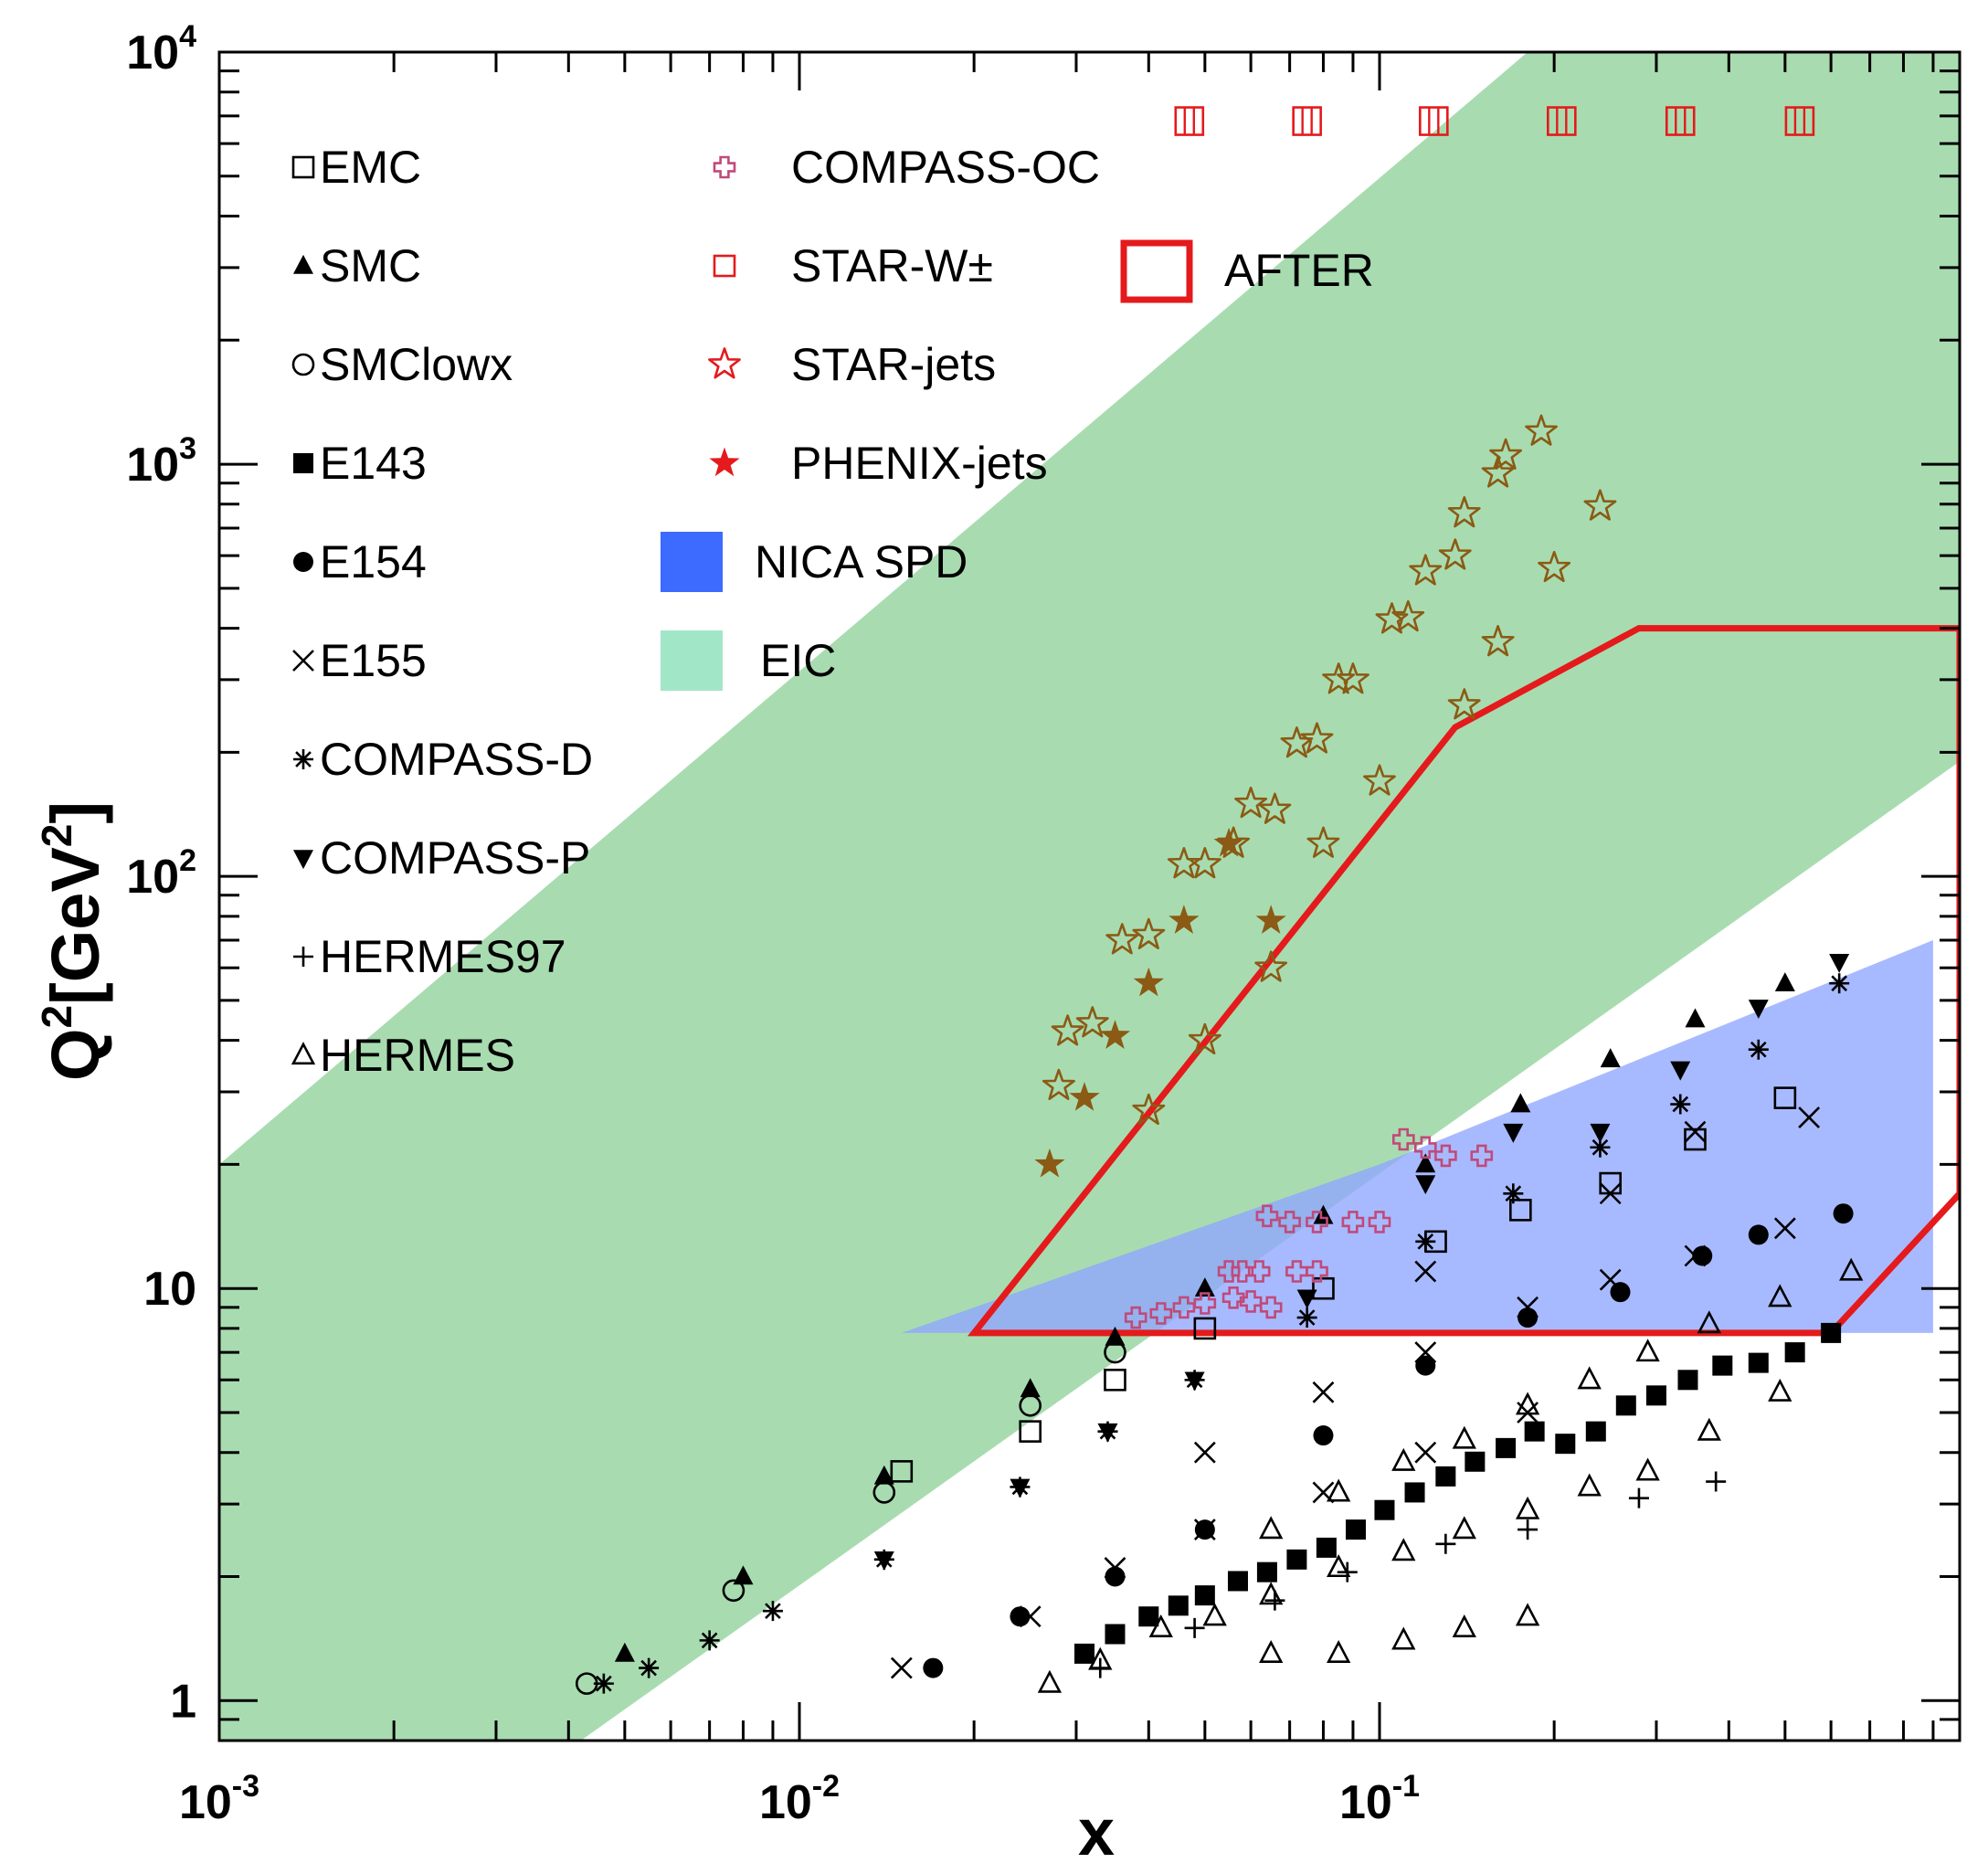 Image resolution: width=1988 pixels, height=1863 pixels. I want to click on x-tick-label: 10⁻¹, so click(1379, 1799).